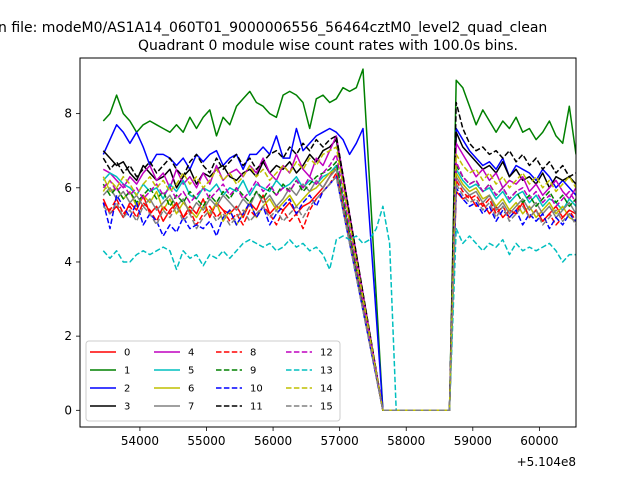  I want to click on legend-label-13: 13, so click(326, 371).